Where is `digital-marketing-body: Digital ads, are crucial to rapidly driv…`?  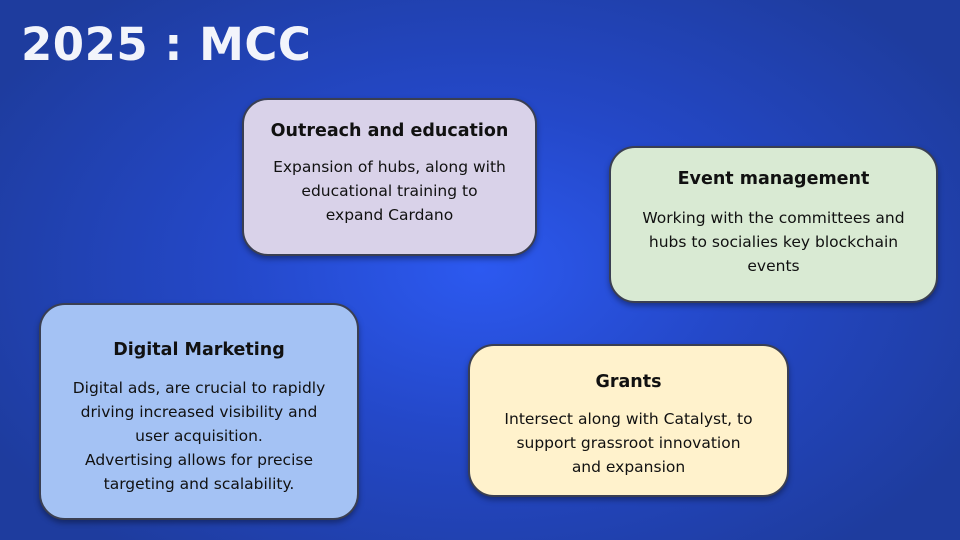 digital-marketing-body: Digital ads, are crucial to rapidly driv… is located at coordinates (199, 436).